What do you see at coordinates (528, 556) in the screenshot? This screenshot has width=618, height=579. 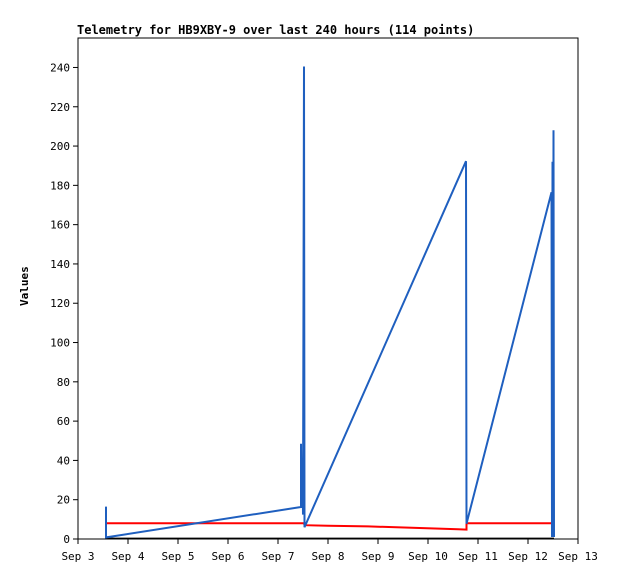 I see `x-tick-label: Sep 12` at bounding box center [528, 556].